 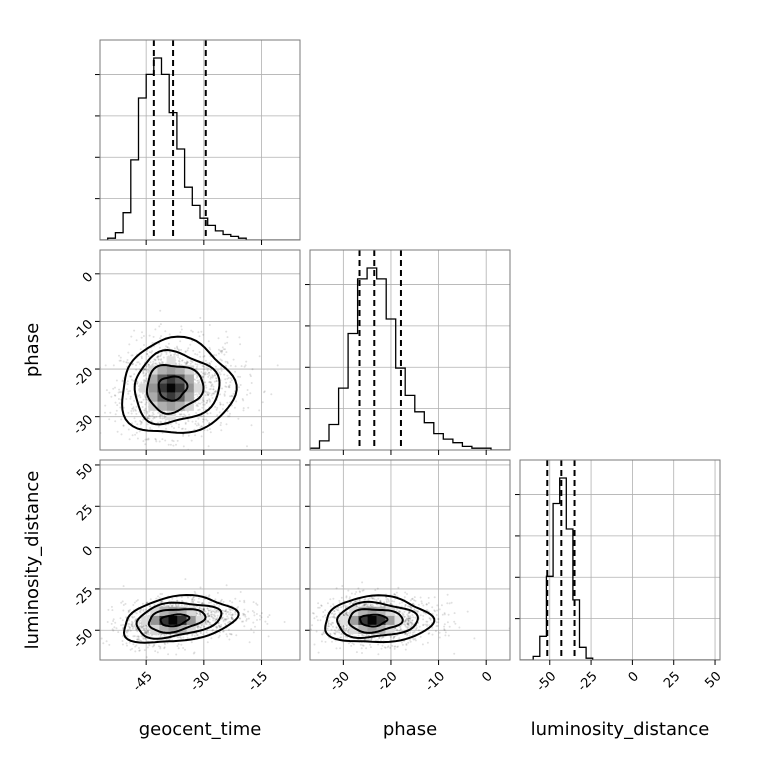 I want to click on x-tick-label-geocent_time: -15, so click(x=259, y=682).